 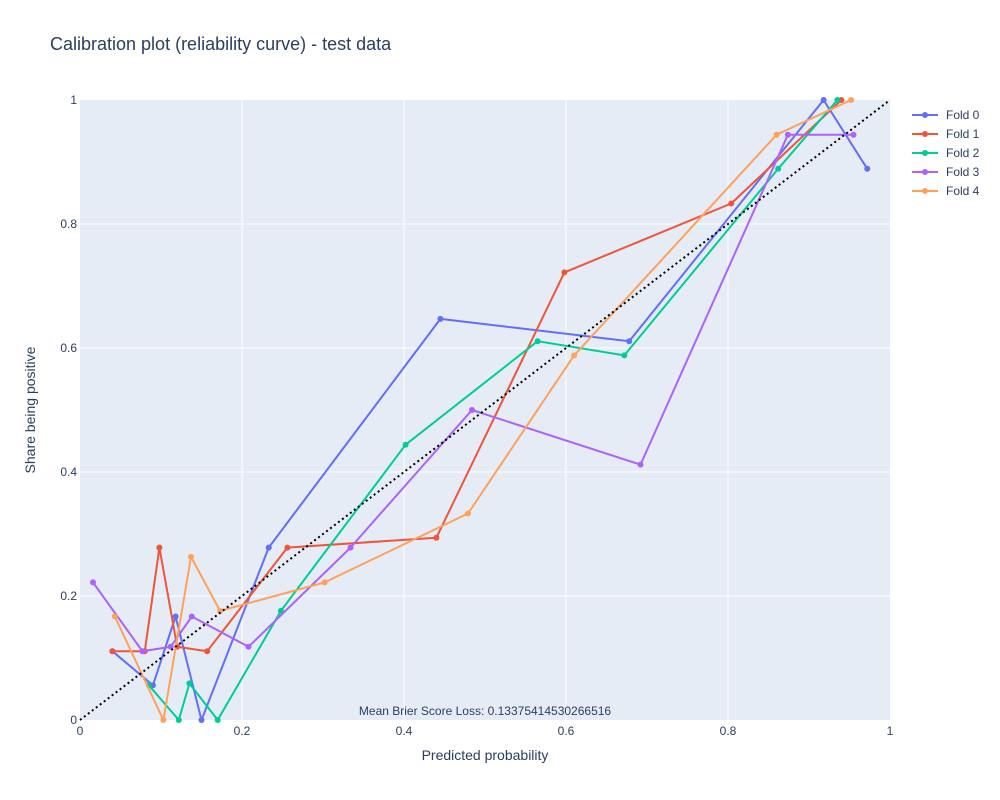 I want to click on y-tick-label: 0, so click(x=73, y=720).